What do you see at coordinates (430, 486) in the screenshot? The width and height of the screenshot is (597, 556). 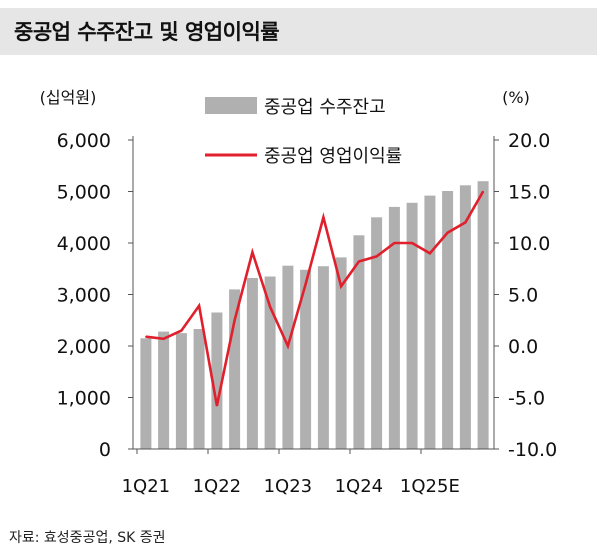 I see `x-tick-label: 1Q25E` at bounding box center [430, 486].